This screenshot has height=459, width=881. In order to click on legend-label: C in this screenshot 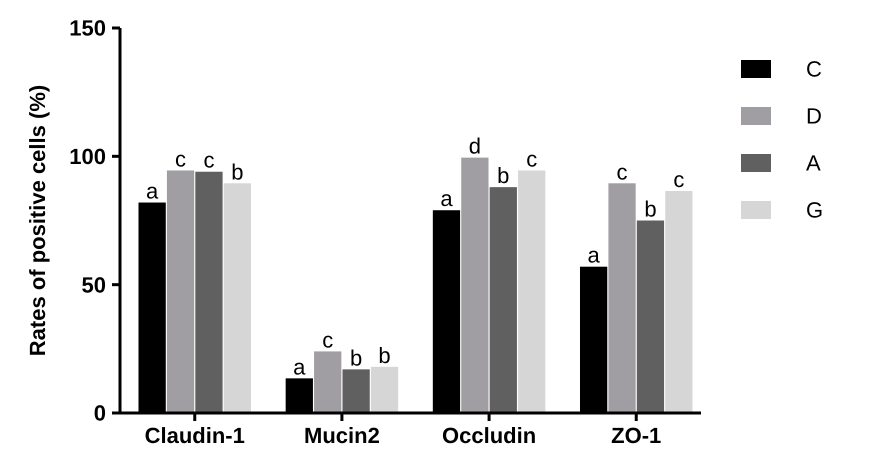, I will do `click(814, 69)`.